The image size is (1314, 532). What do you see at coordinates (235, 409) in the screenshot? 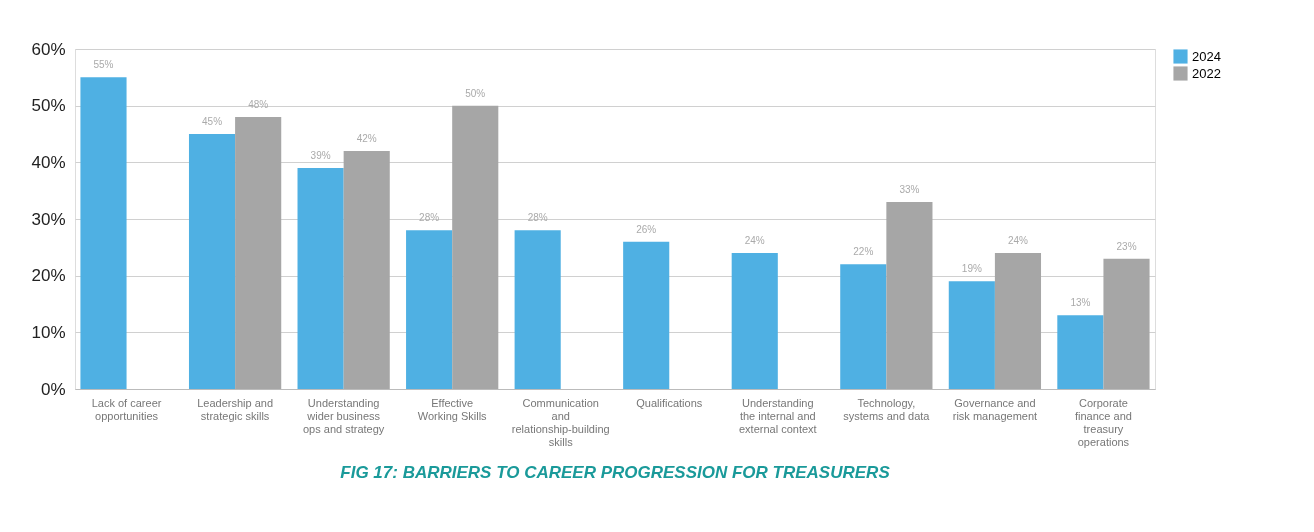
I see `x-tick-label: Leadership and strategic skills` at bounding box center [235, 409].